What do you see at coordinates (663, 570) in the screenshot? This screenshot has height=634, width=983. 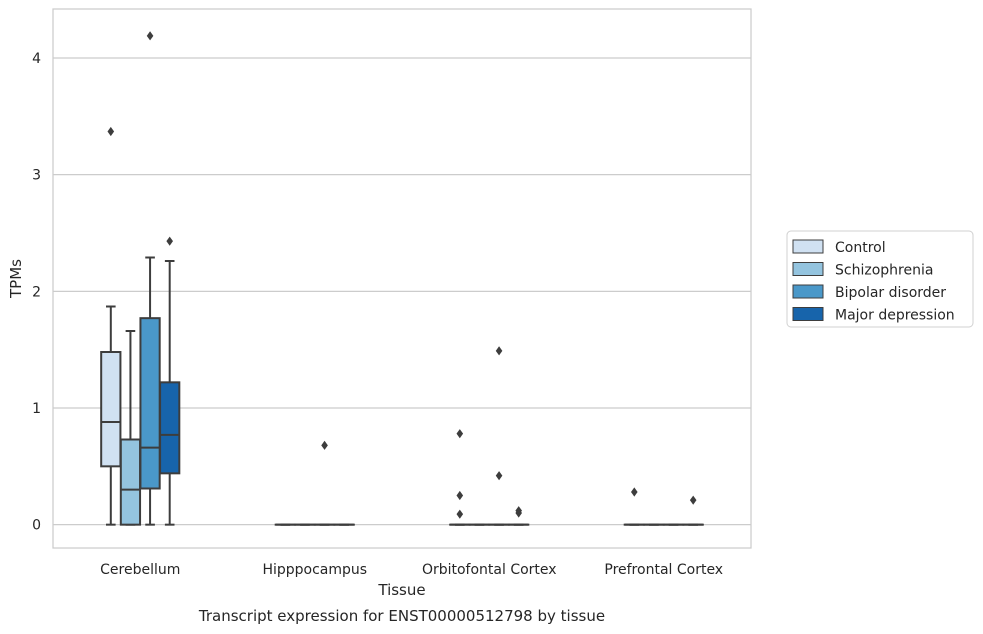 I see `x-tick-label: Prefrontal Cortex` at bounding box center [663, 570].